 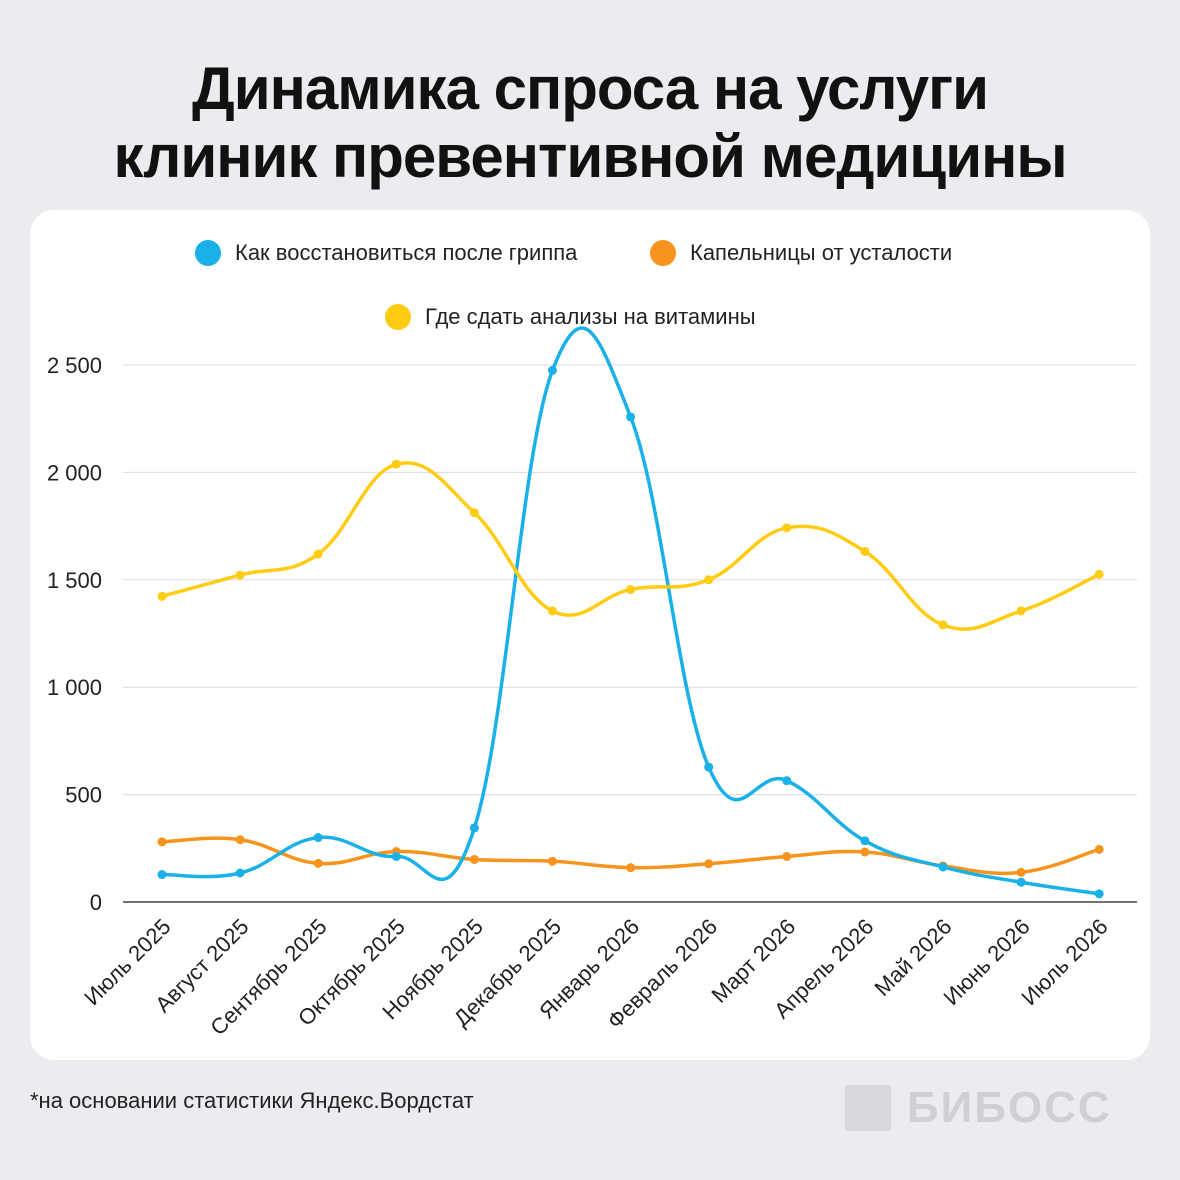 What do you see at coordinates (74, 580) in the screenshot?
I see `y-tick-label: 1 500` at bounding box center [74, 580].